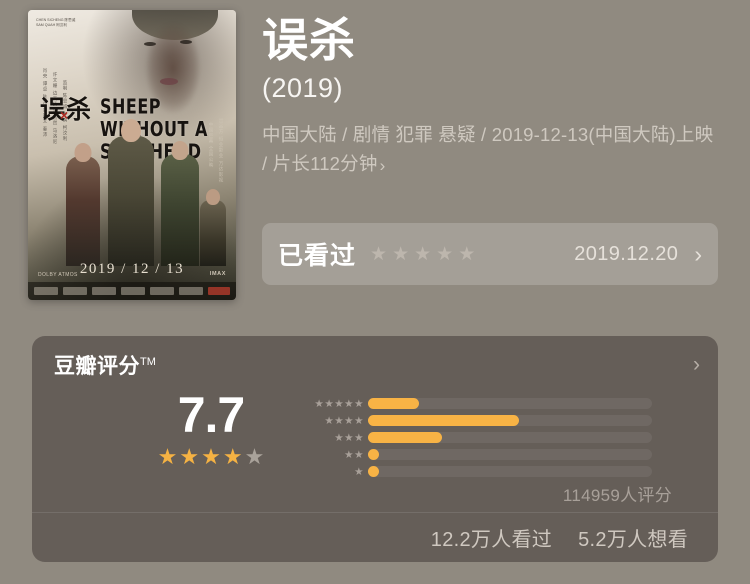  Describe the element at coordinates (303, 88) in the screenshot. I see `movie-year: (2019)` at that location.